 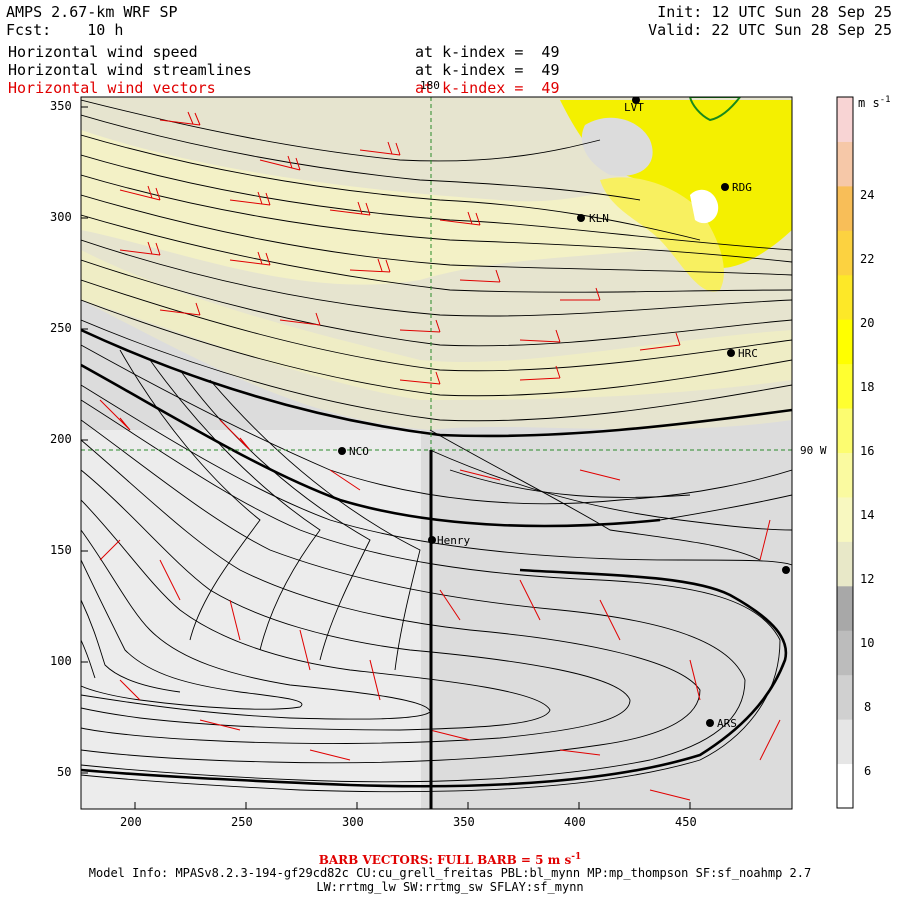 What do you see at coordinates (867, 195) in the screenshot?
I see `colorbar-label: 24` at bounding box center [867, 195].